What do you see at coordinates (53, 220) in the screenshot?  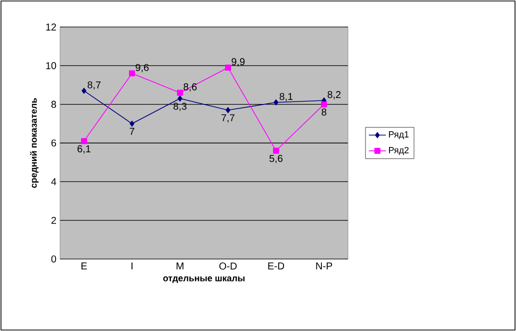 I see `y-tick-label: 2` at bounding box center [53, 220].